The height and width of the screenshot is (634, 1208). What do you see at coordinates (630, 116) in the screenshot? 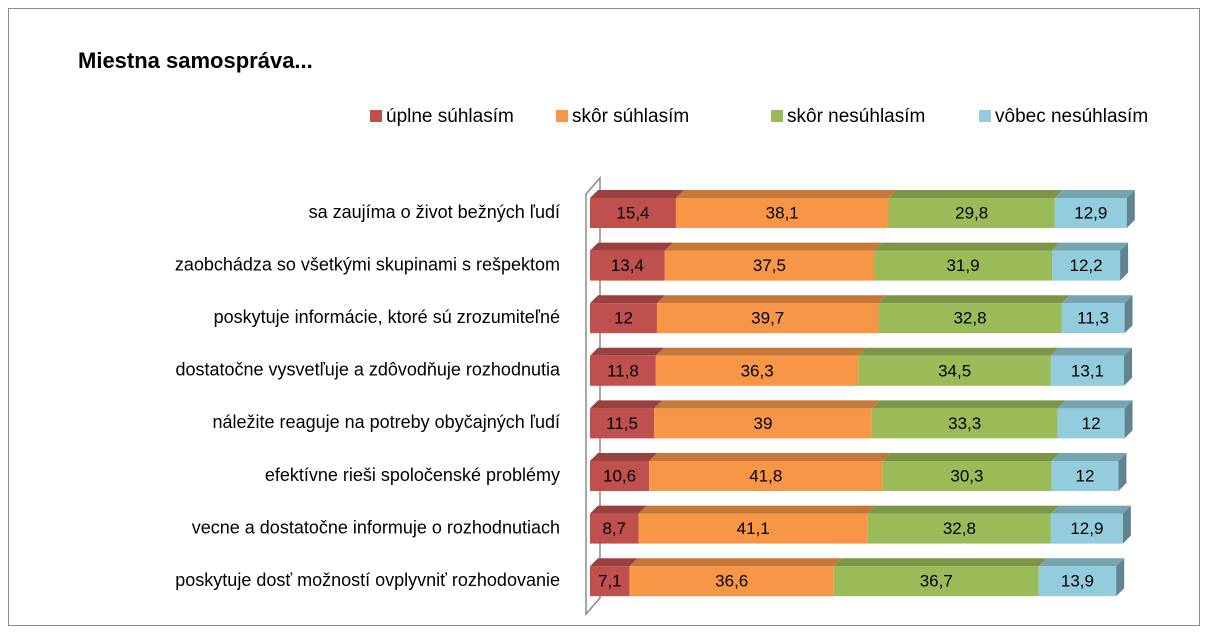
I see `legend-label: skôr súhlasím` at bounding box center [630, 116].